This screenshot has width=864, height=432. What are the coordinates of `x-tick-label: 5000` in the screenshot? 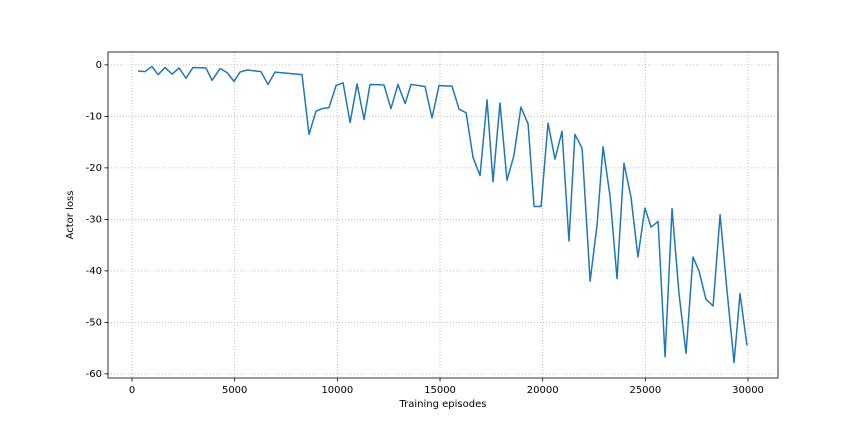 It's located at (234, 390).